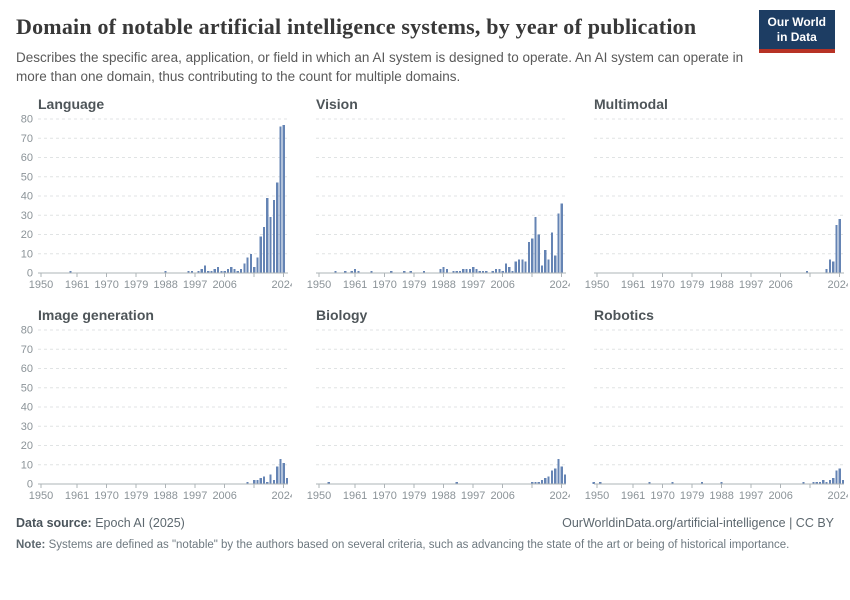 Image resolution: width=850 pixels, height=600 pixels. What do you see at coordinates (337, 104) in the screenshot?
I see `facet-title-vision: Vision` at bounding box center [337, 104].